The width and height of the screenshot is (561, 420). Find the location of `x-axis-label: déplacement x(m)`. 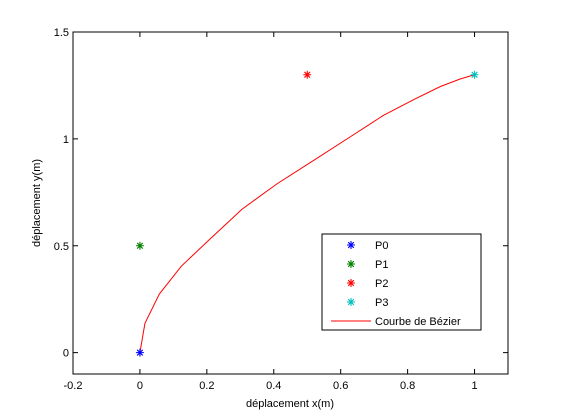

x-axis-label: déplacement x(m) is located at coordinates (290, 404).